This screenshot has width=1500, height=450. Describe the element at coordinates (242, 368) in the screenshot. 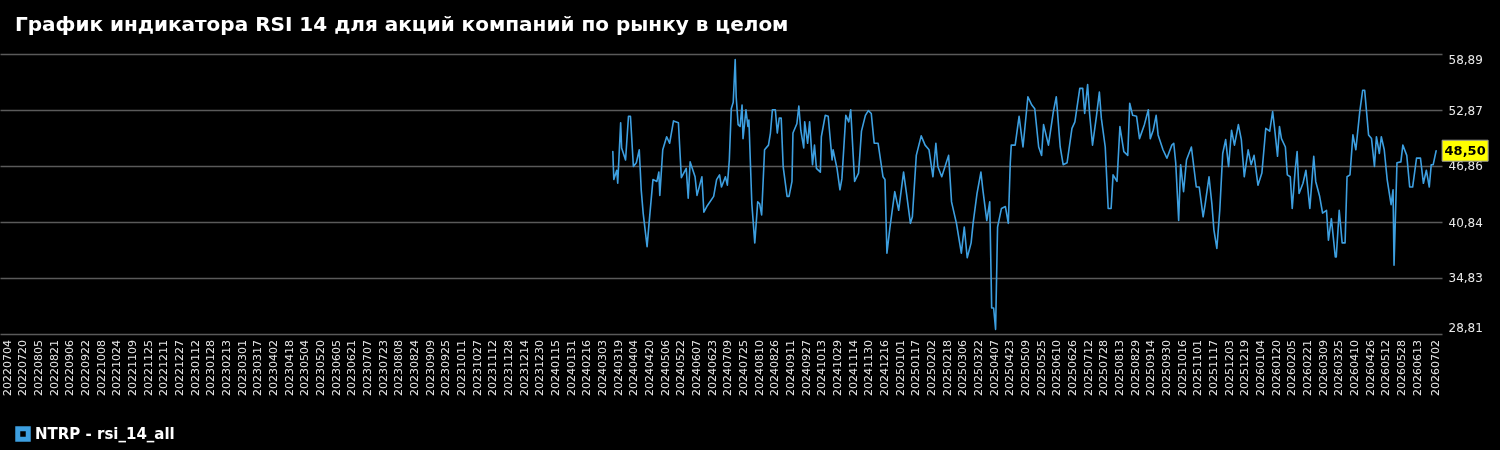

I see `x-tick-label: 20230301` at that location.